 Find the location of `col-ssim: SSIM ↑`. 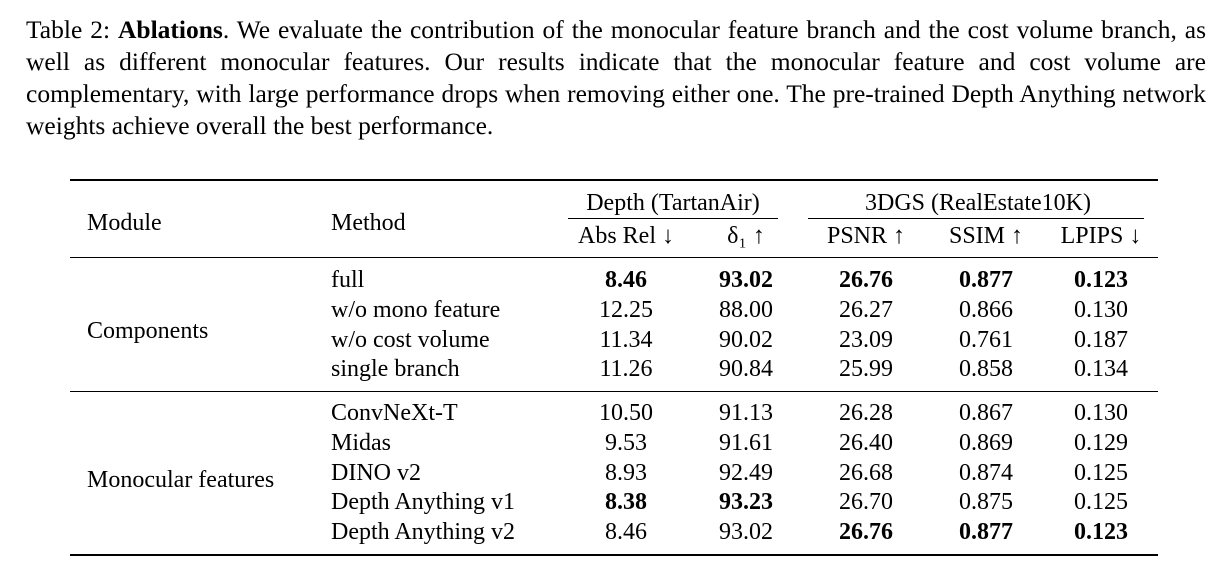

col-ssim: SSIM ↑ is located at coordinates (986, 236).